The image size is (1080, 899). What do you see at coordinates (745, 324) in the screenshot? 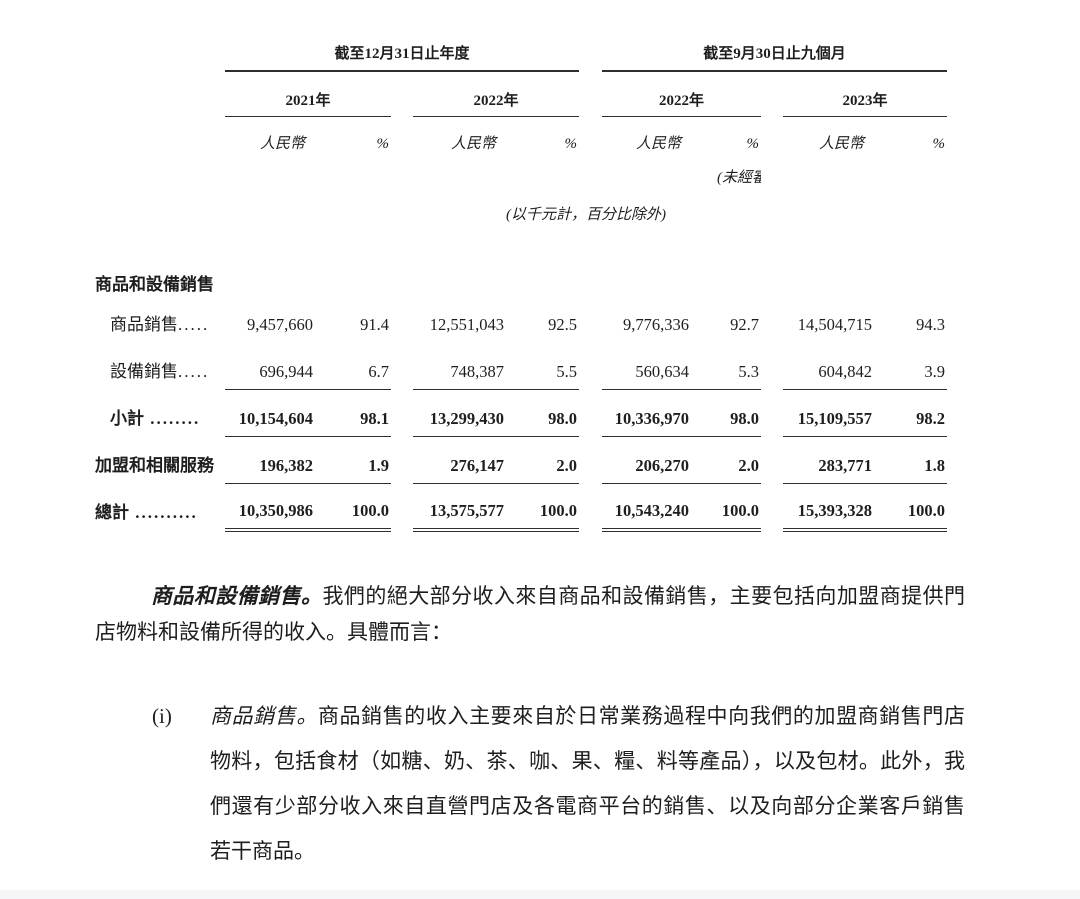
I see `value-cell: 92.7` at bounding box center [745, 324].